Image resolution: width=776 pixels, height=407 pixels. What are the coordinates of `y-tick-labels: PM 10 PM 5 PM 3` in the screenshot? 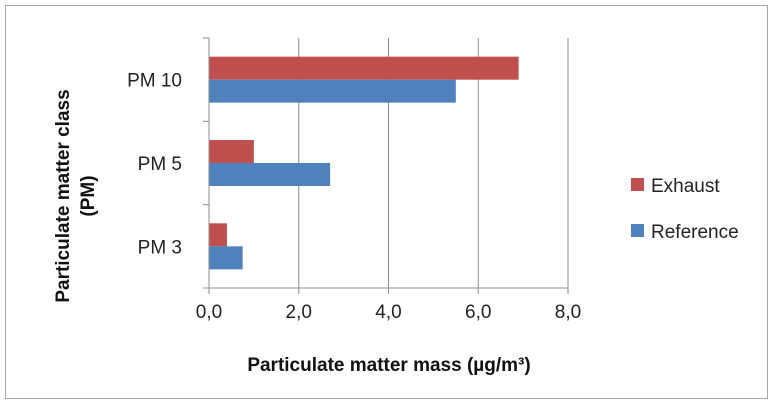 It's located at (154, 165).